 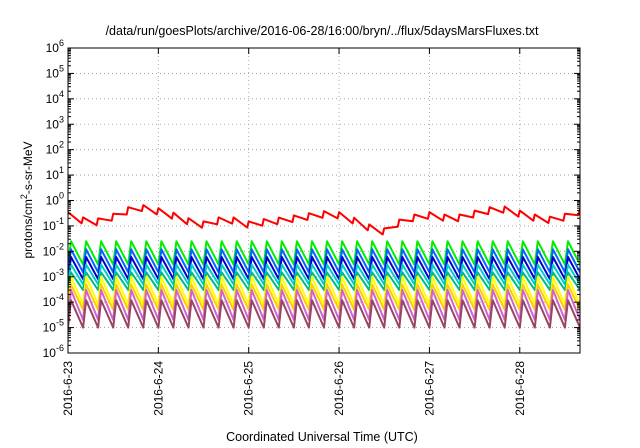 What do you see at coordinates (55, 173) in the screenshot?
I see `y-tick-label: 10¹` at bounding box center [55, 173].